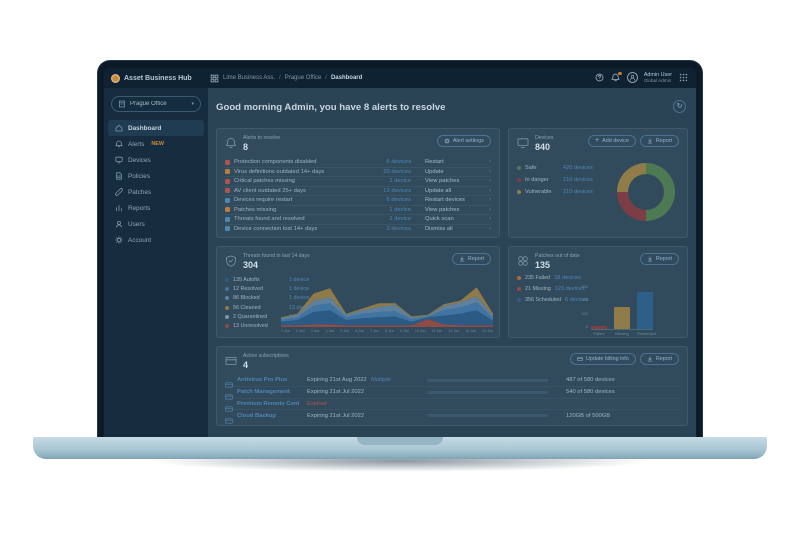  Describe the element at coordinates (632, 78) in the screenshot. I see `avatar` at that location.